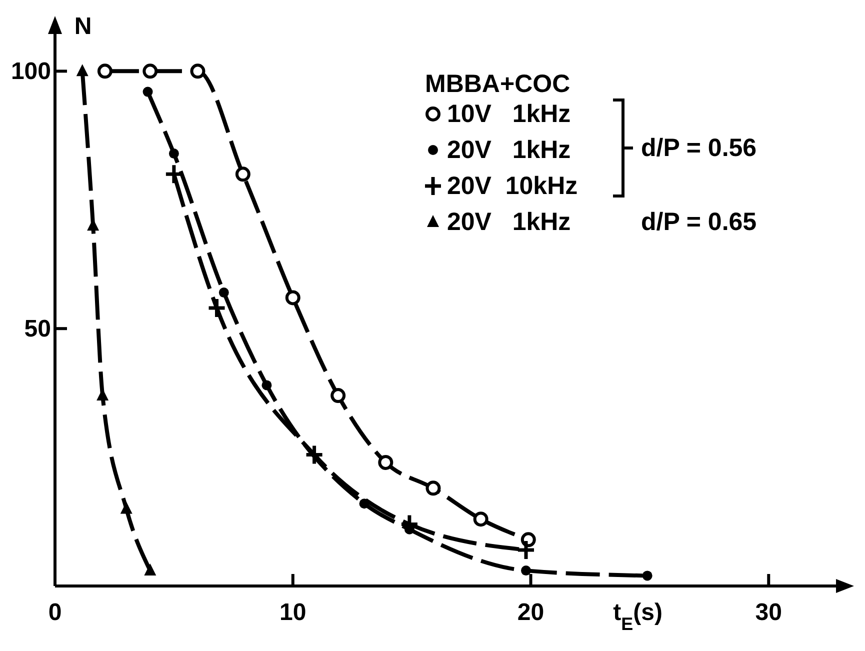 The image size is (865, 651). Describe the element at coordinates (512, 186) in the screenshot. I see `legend-label: 20V 10kHz` at that location.